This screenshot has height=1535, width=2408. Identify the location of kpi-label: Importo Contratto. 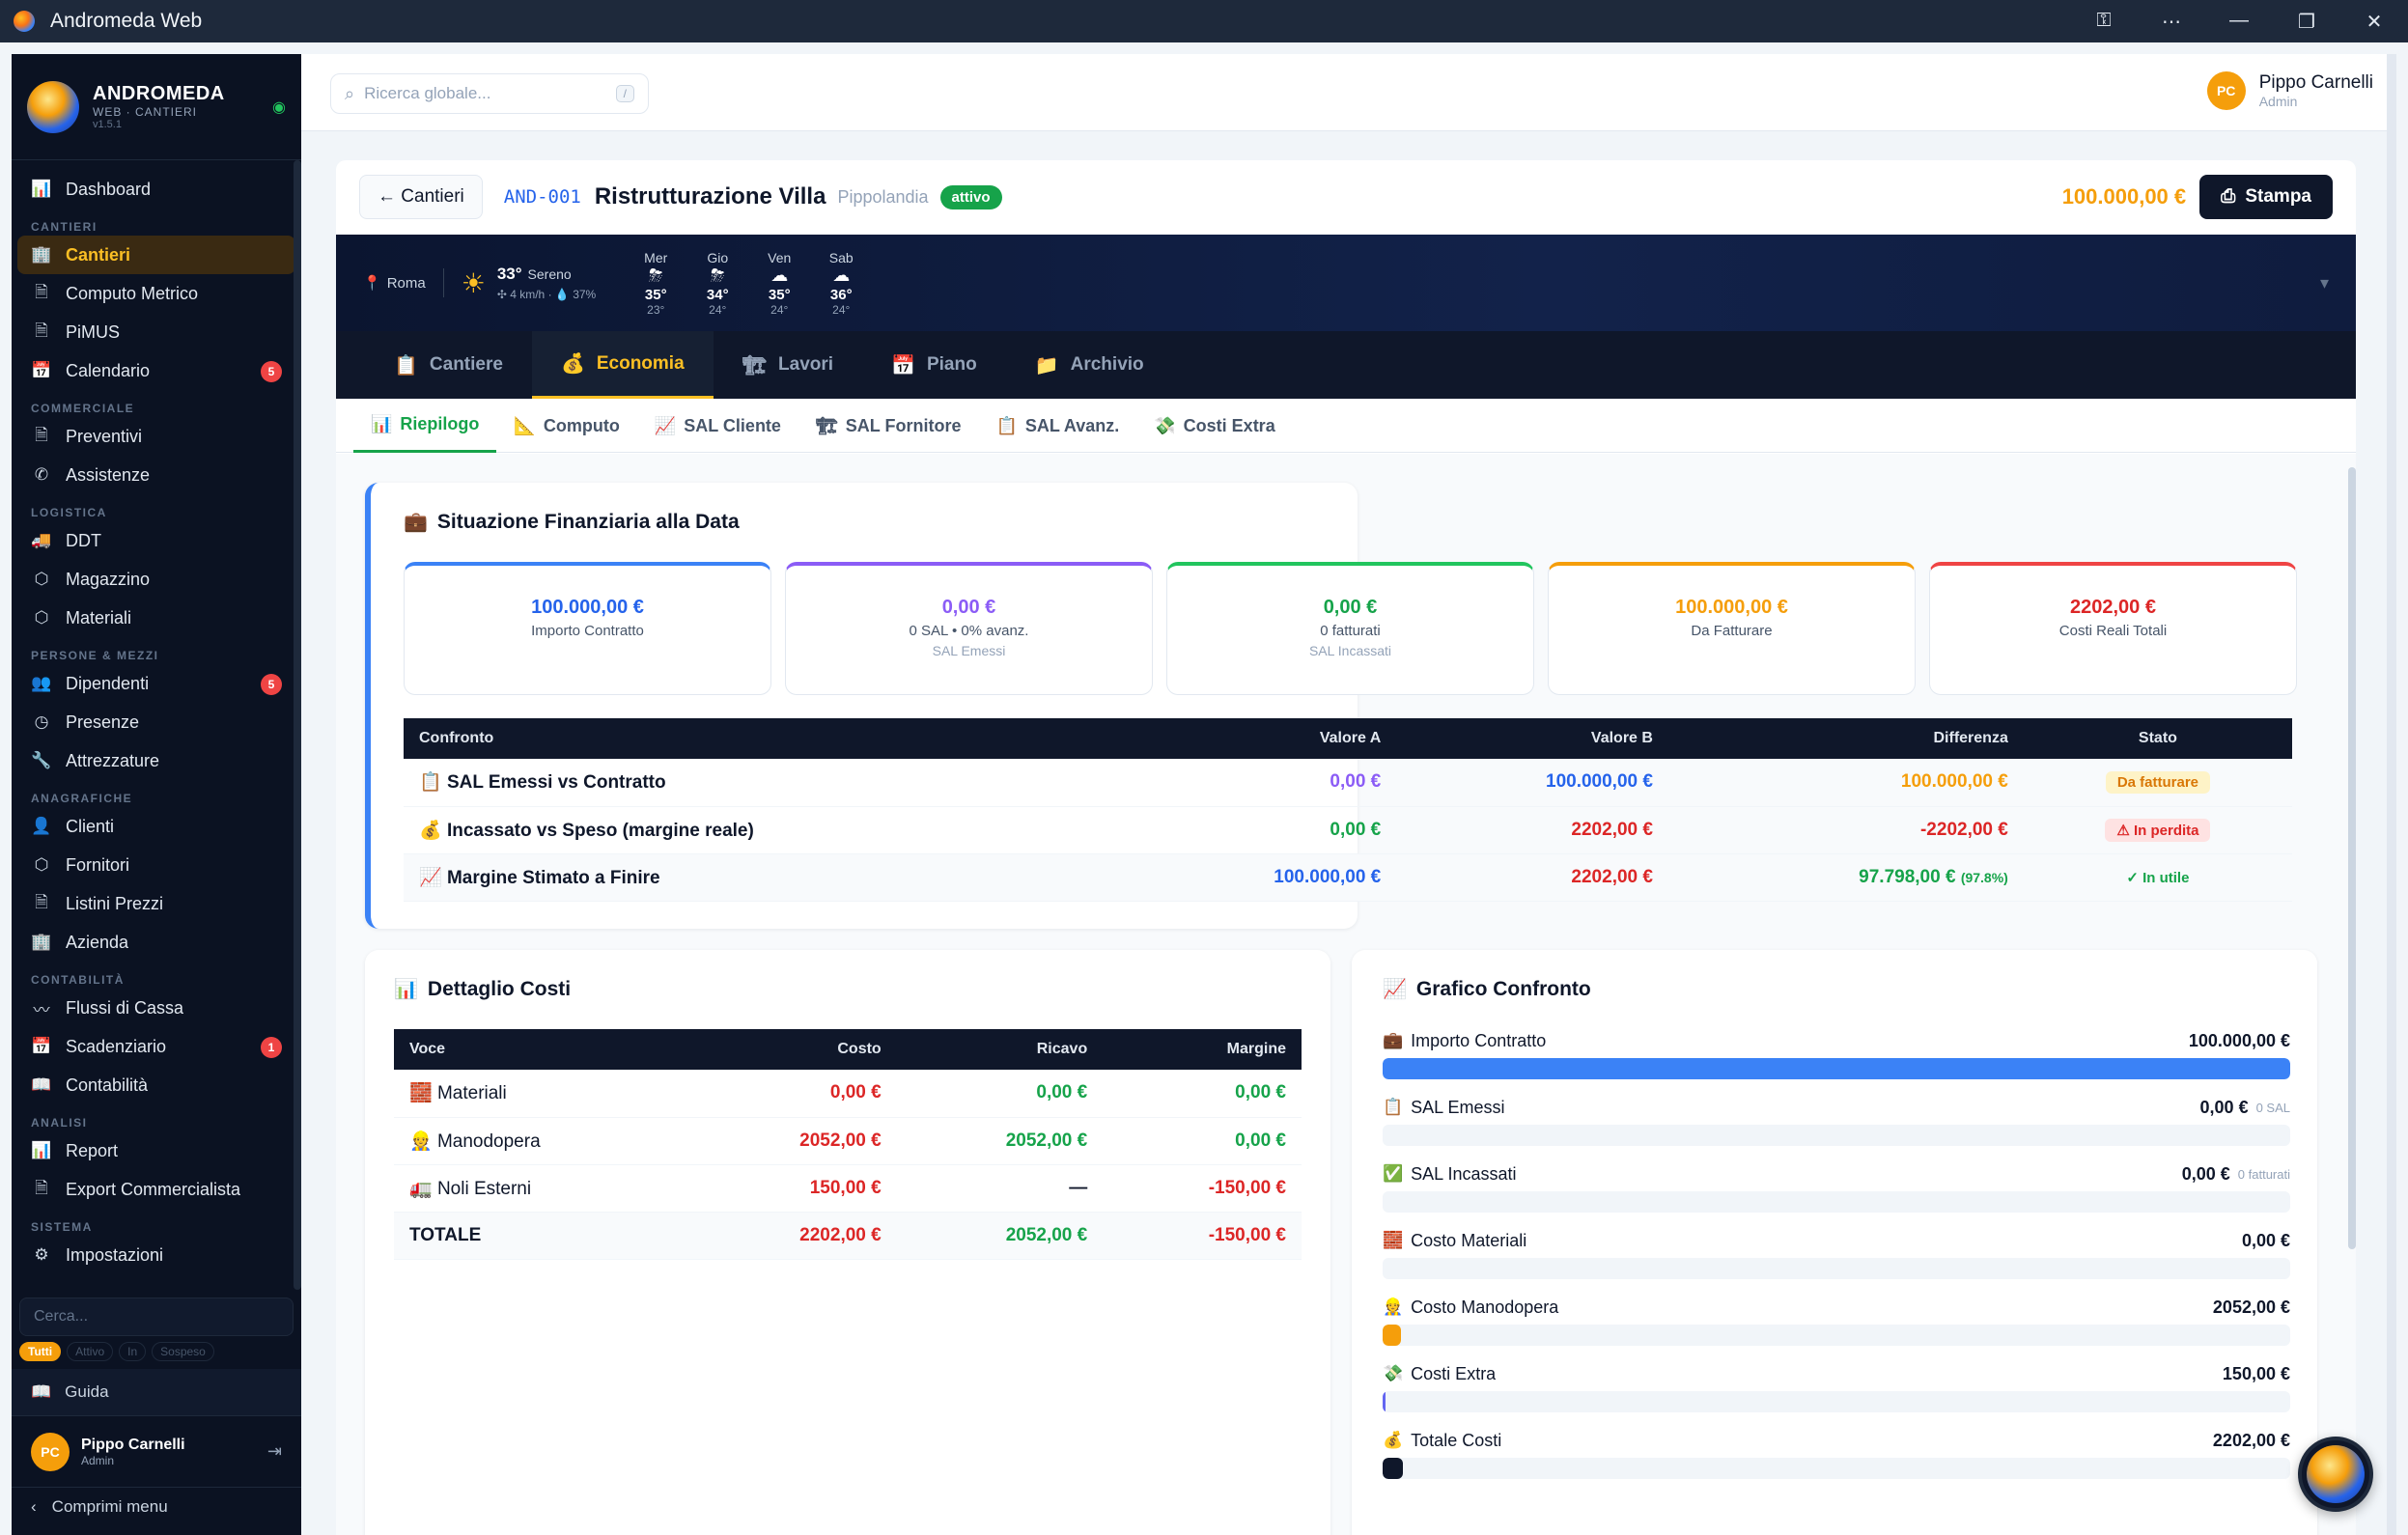
(588, 631).